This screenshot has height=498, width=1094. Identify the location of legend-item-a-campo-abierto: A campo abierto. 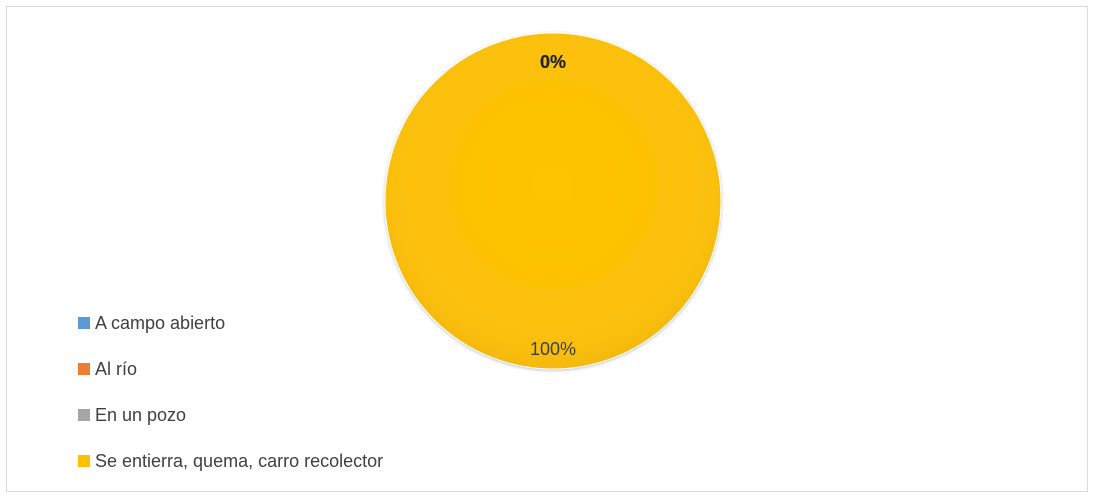
(288, 323).